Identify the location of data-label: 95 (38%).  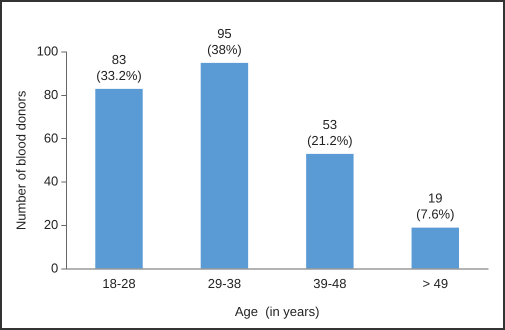
(224, 41).